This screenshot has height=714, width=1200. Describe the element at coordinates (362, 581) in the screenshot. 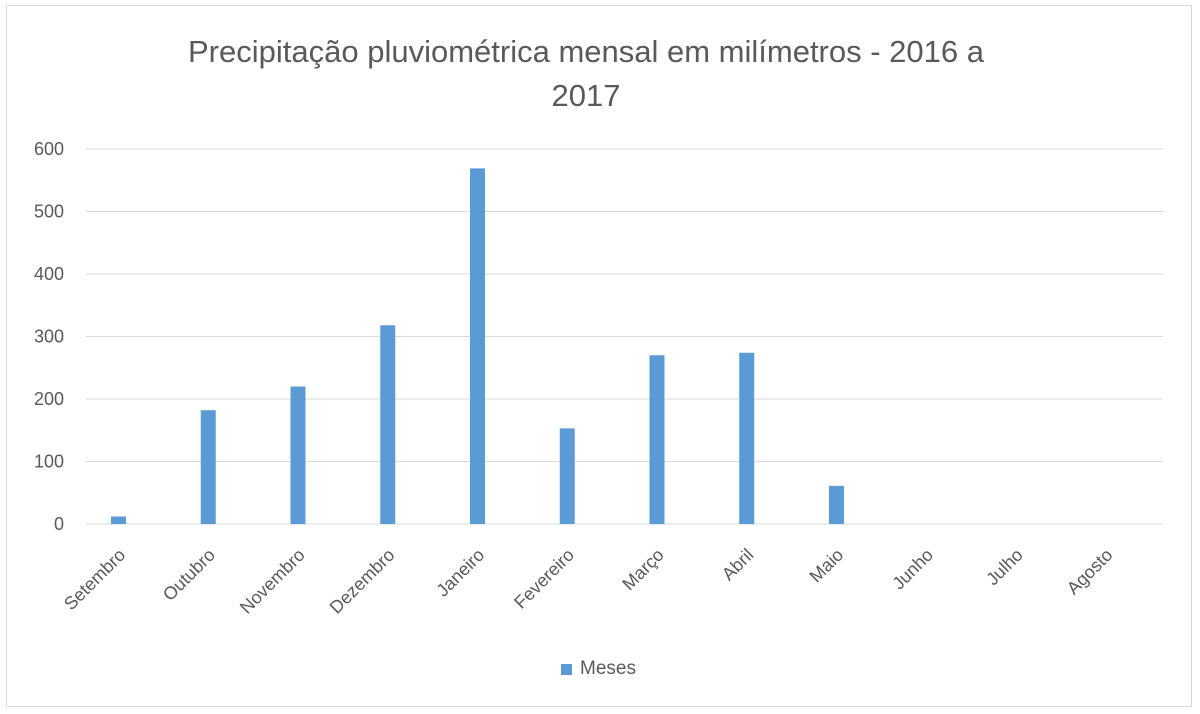

I see `x-tick-label-dezembro: Dezembro` at that location.